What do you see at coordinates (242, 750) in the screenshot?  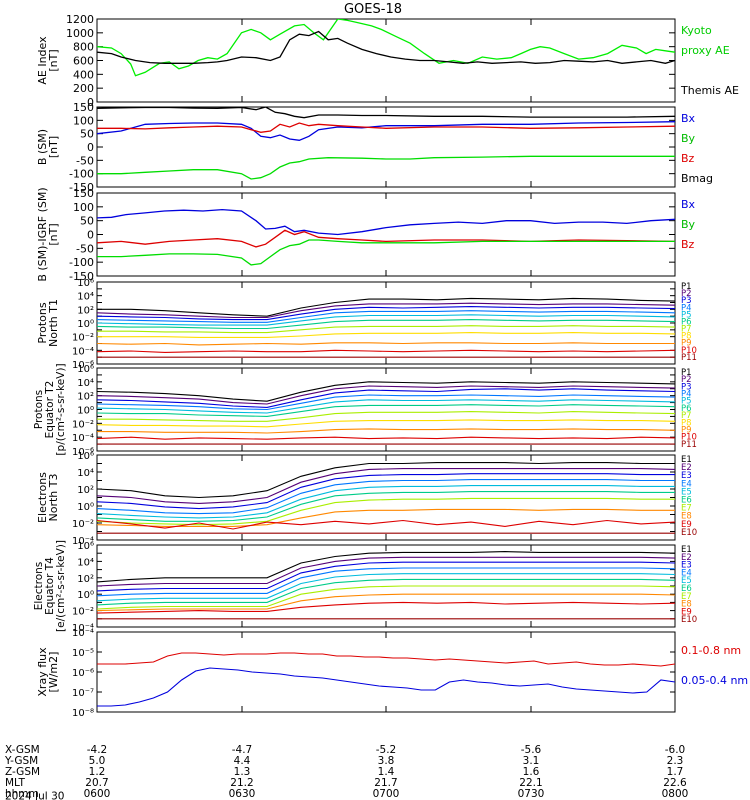 I see `x-row-value: -4.7` at bounding box center [242, 750].